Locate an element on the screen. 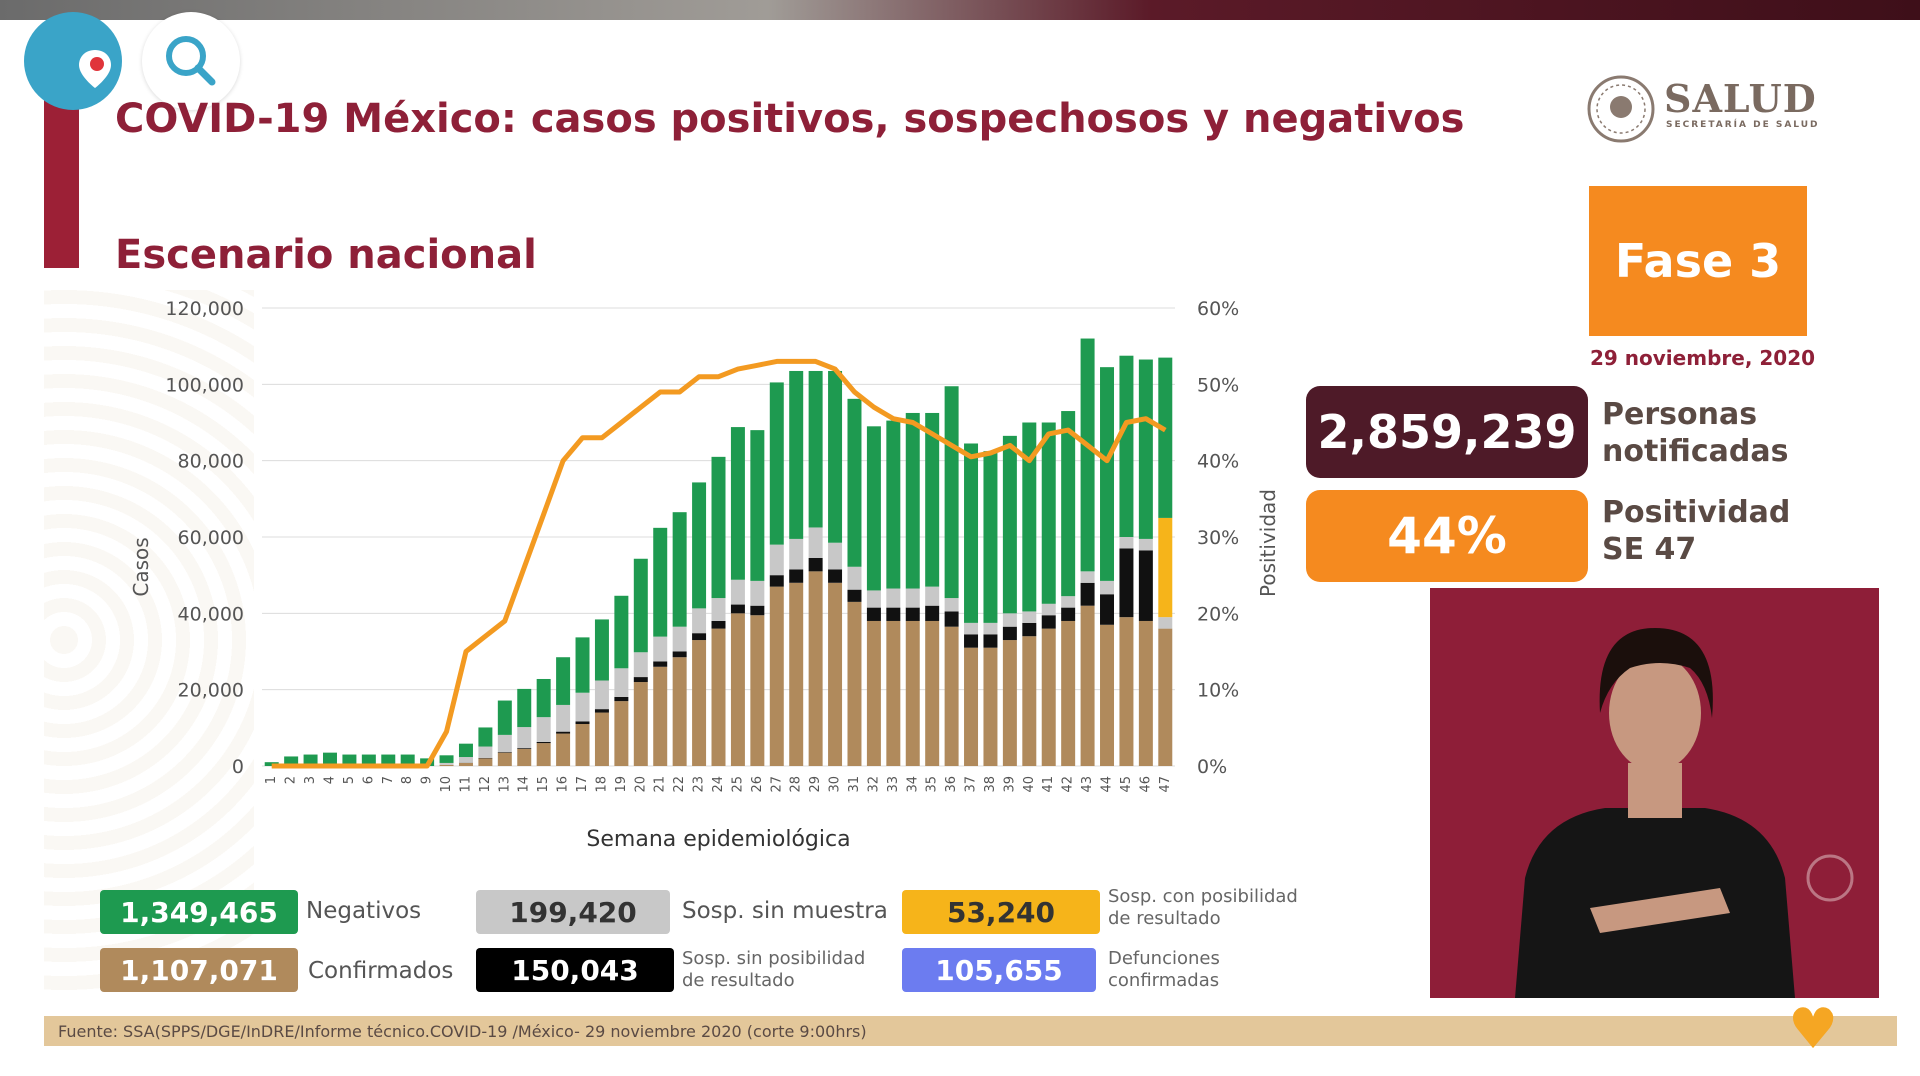 The image size is (1920, 1076). x-tick-label: 31 is located at coordinates (854, 784).